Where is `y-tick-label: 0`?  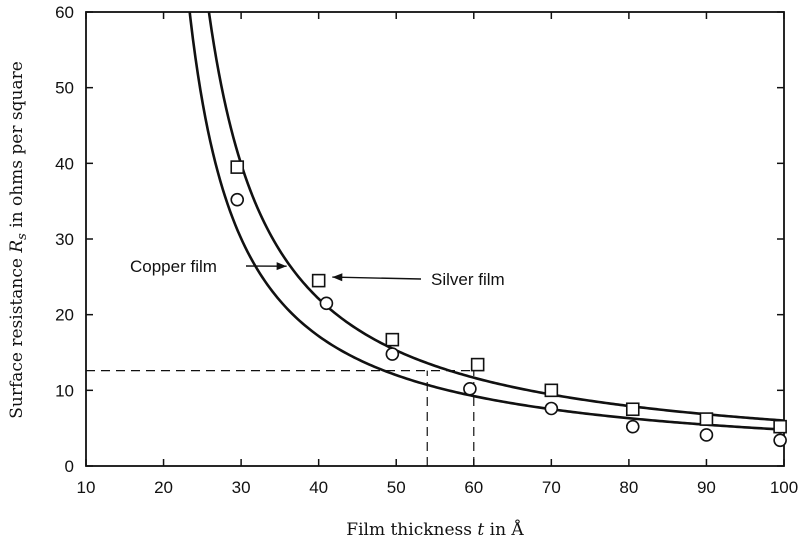
y-tick-label: 0 is located at coordinates (69, 466).